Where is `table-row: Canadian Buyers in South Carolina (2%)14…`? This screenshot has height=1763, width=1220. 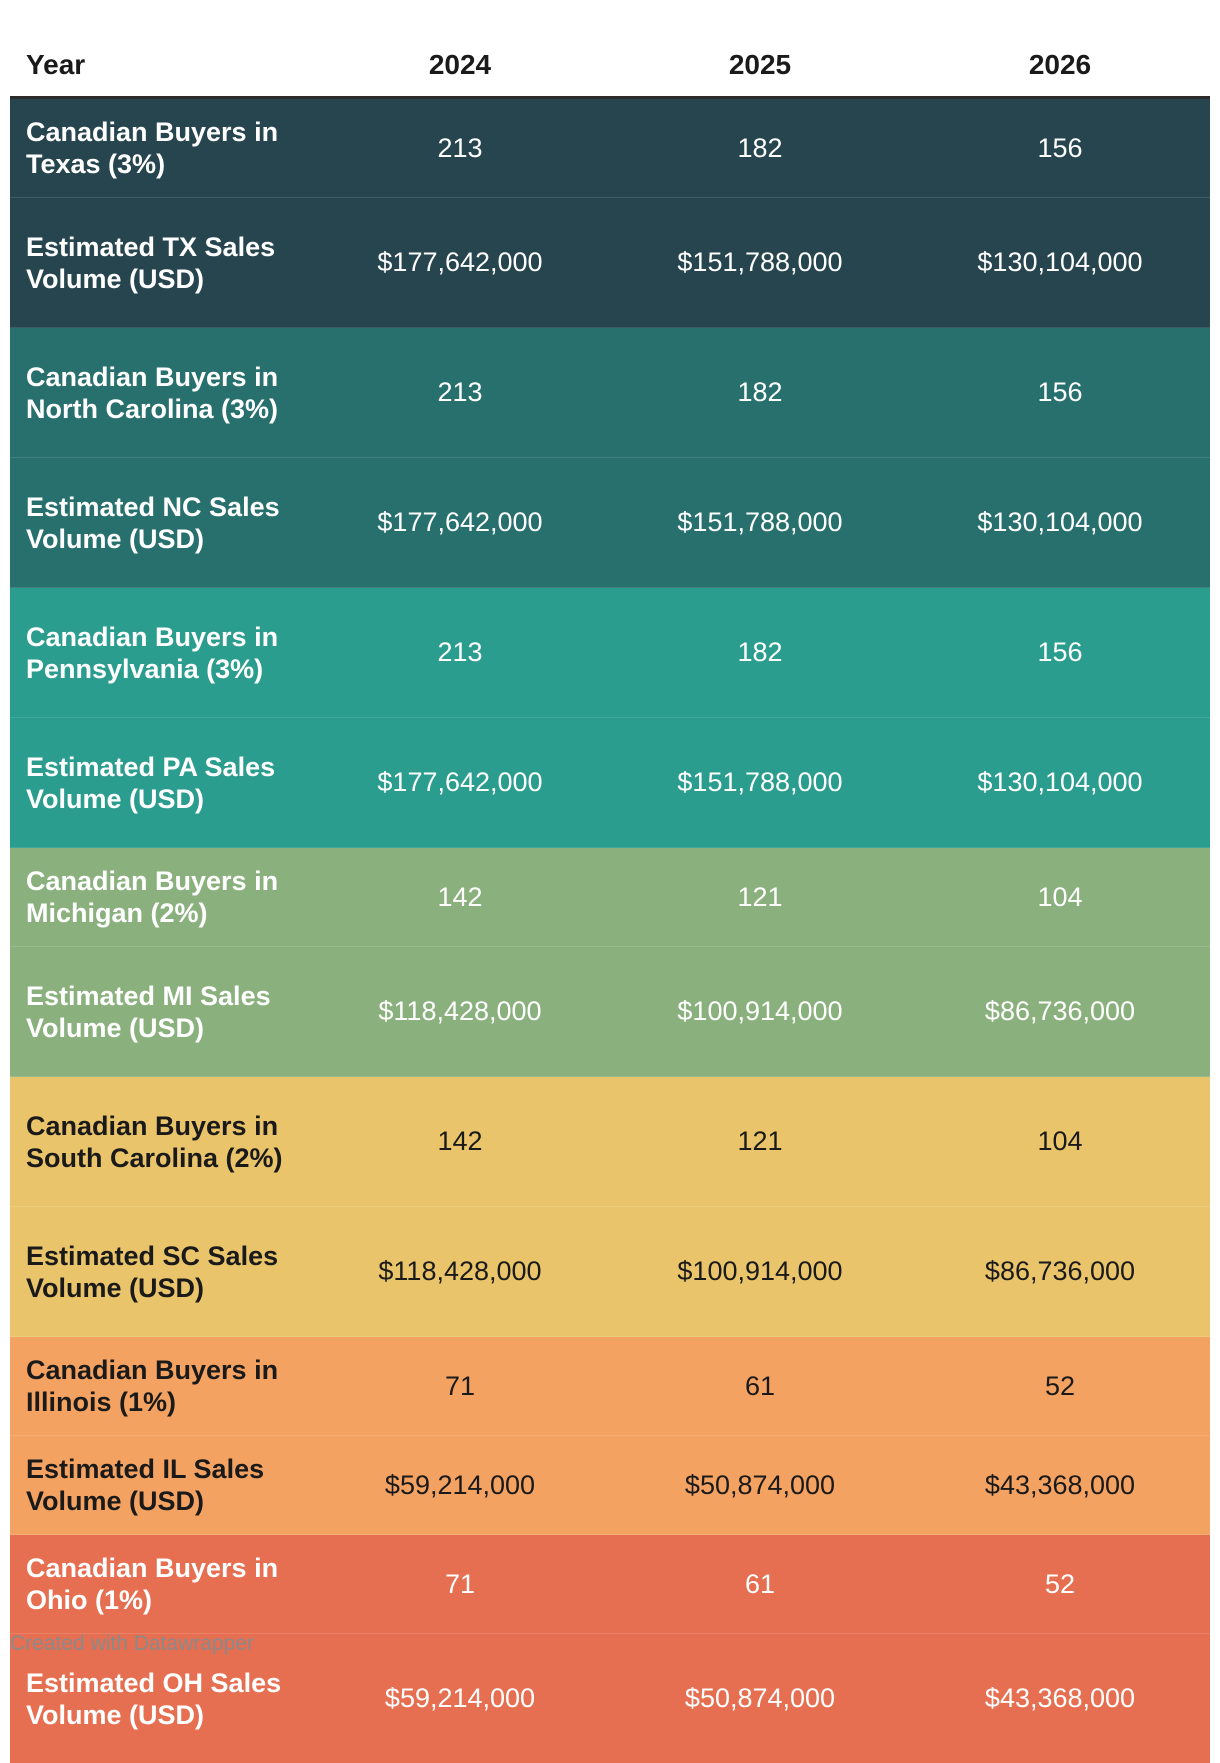
table-row: Canadian Buyers in South Carolina (2%)14… is located at coordinates (610, 1142).